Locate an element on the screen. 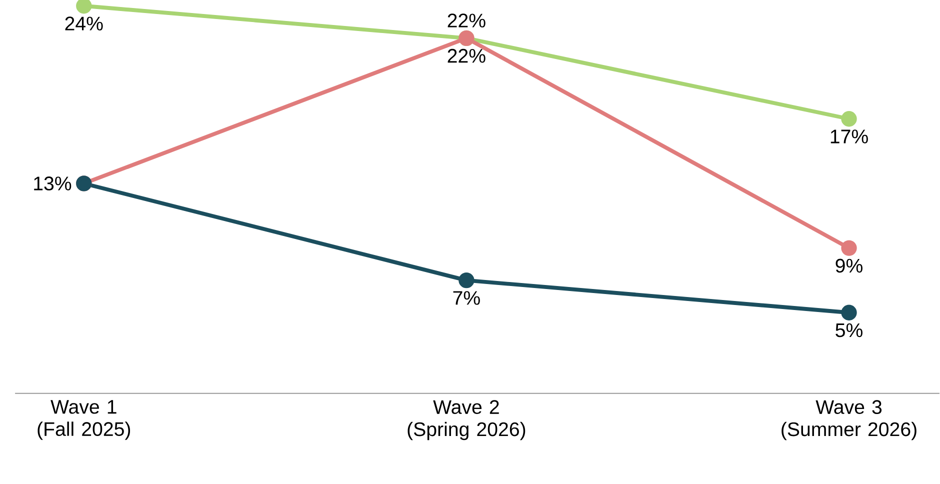  data-label: 13% is located at coordinates (53, 183).